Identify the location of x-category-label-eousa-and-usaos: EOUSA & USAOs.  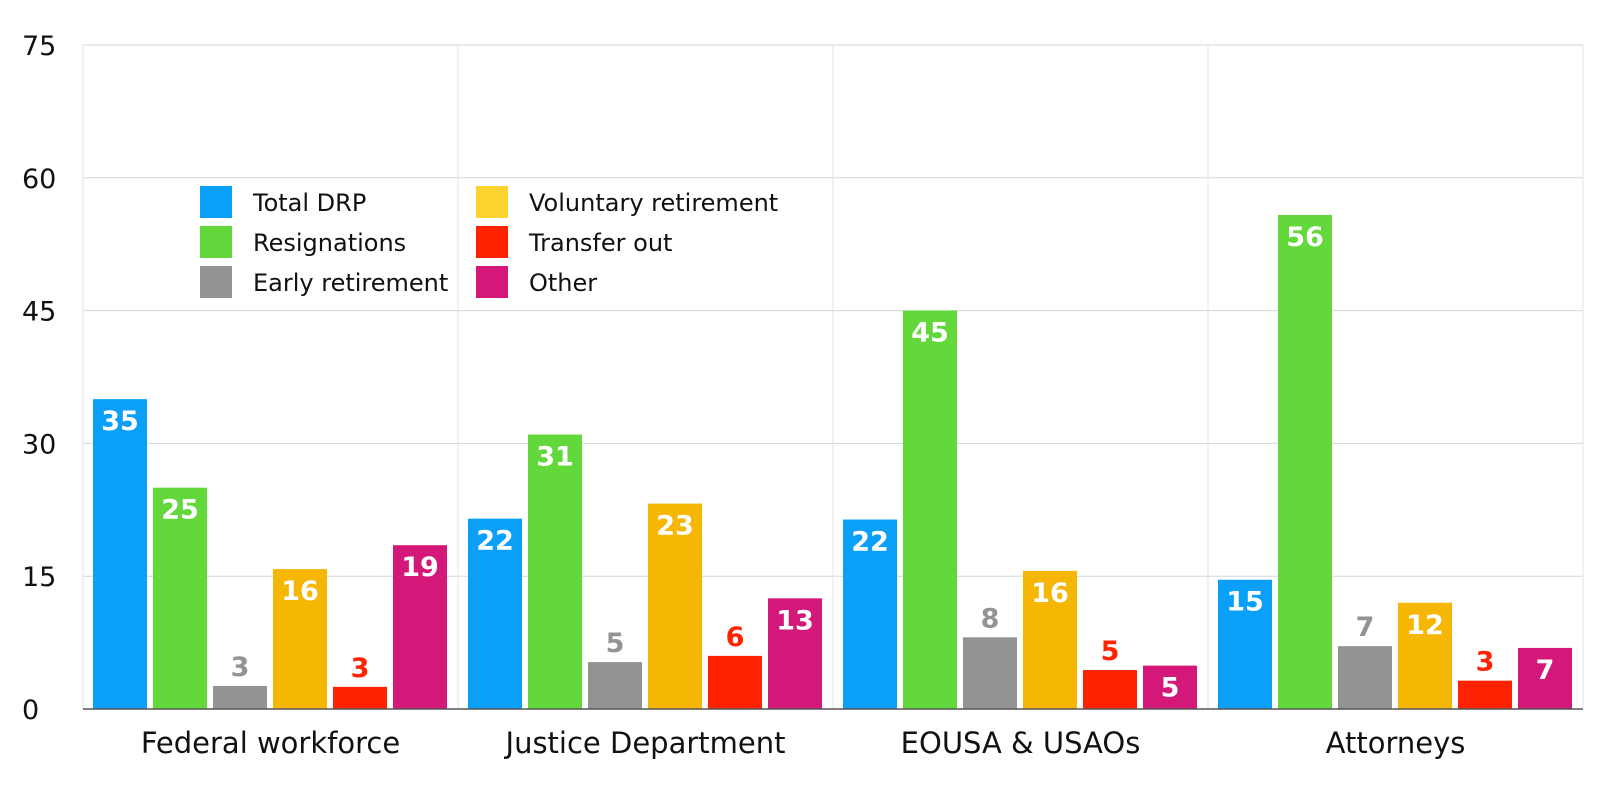
(1021, 743).